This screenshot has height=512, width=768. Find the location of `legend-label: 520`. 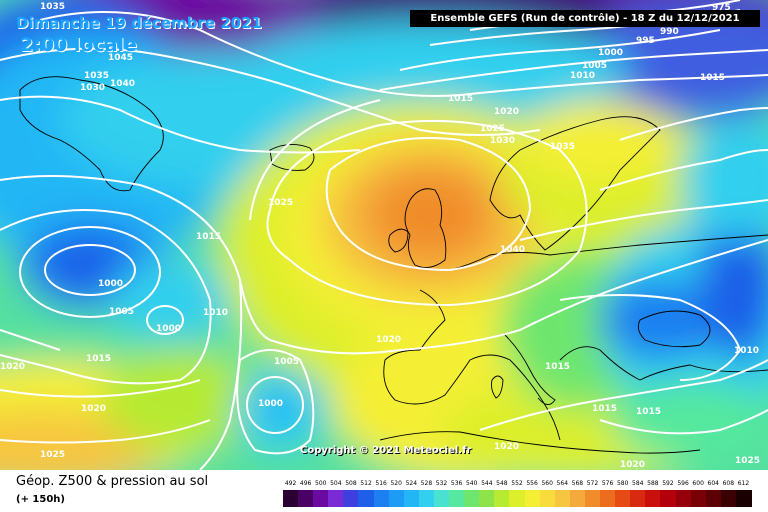

legend-label: 520 is located at coordinates (396, 483).